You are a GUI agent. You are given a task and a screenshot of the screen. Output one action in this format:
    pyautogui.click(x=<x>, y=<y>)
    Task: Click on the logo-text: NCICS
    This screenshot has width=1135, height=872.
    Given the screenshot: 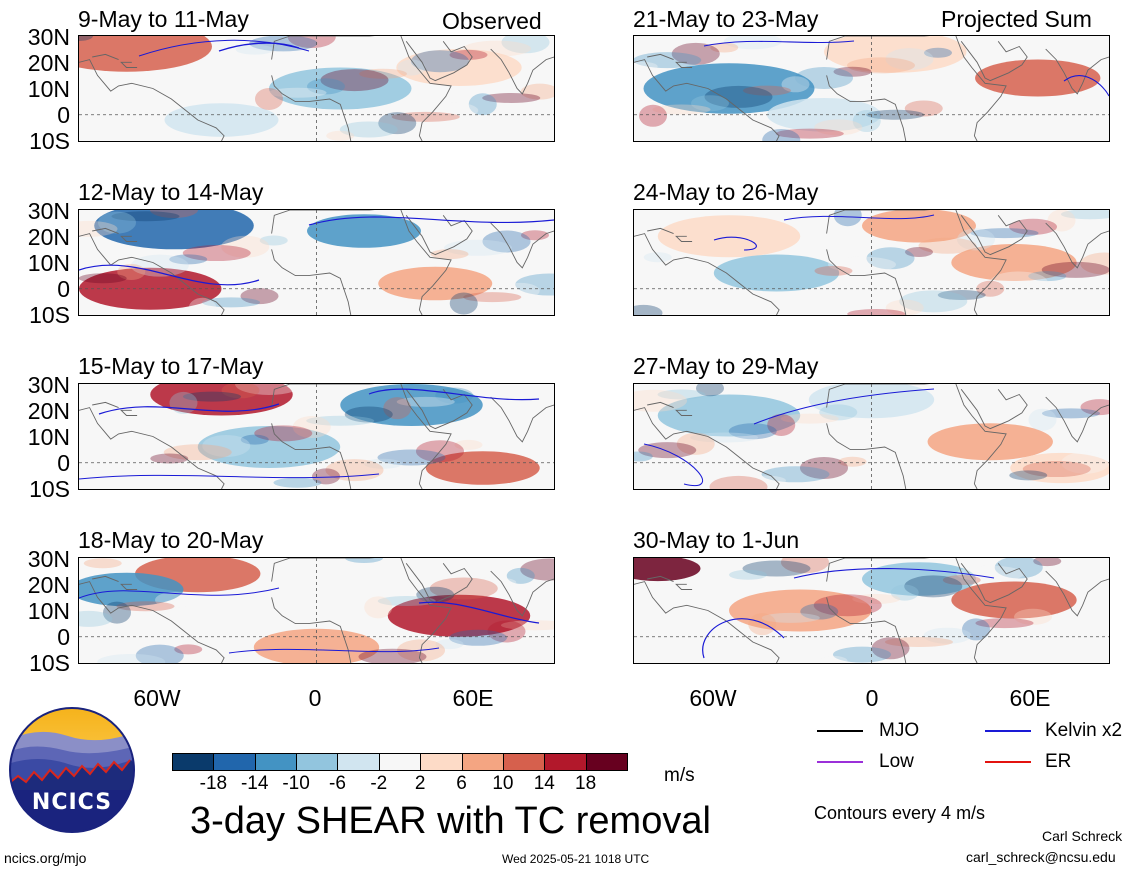 What is the action you would take?
    pyautogui.click(x=72, y=802)
    